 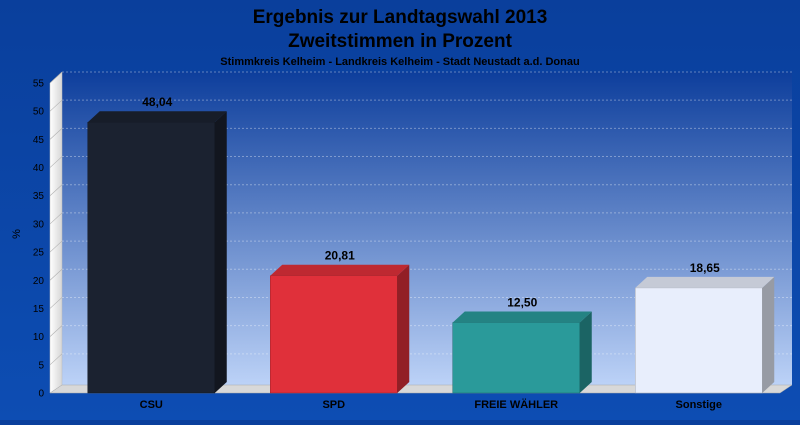 I want to click on value-label: 12,50, so click(x=522, y=303).